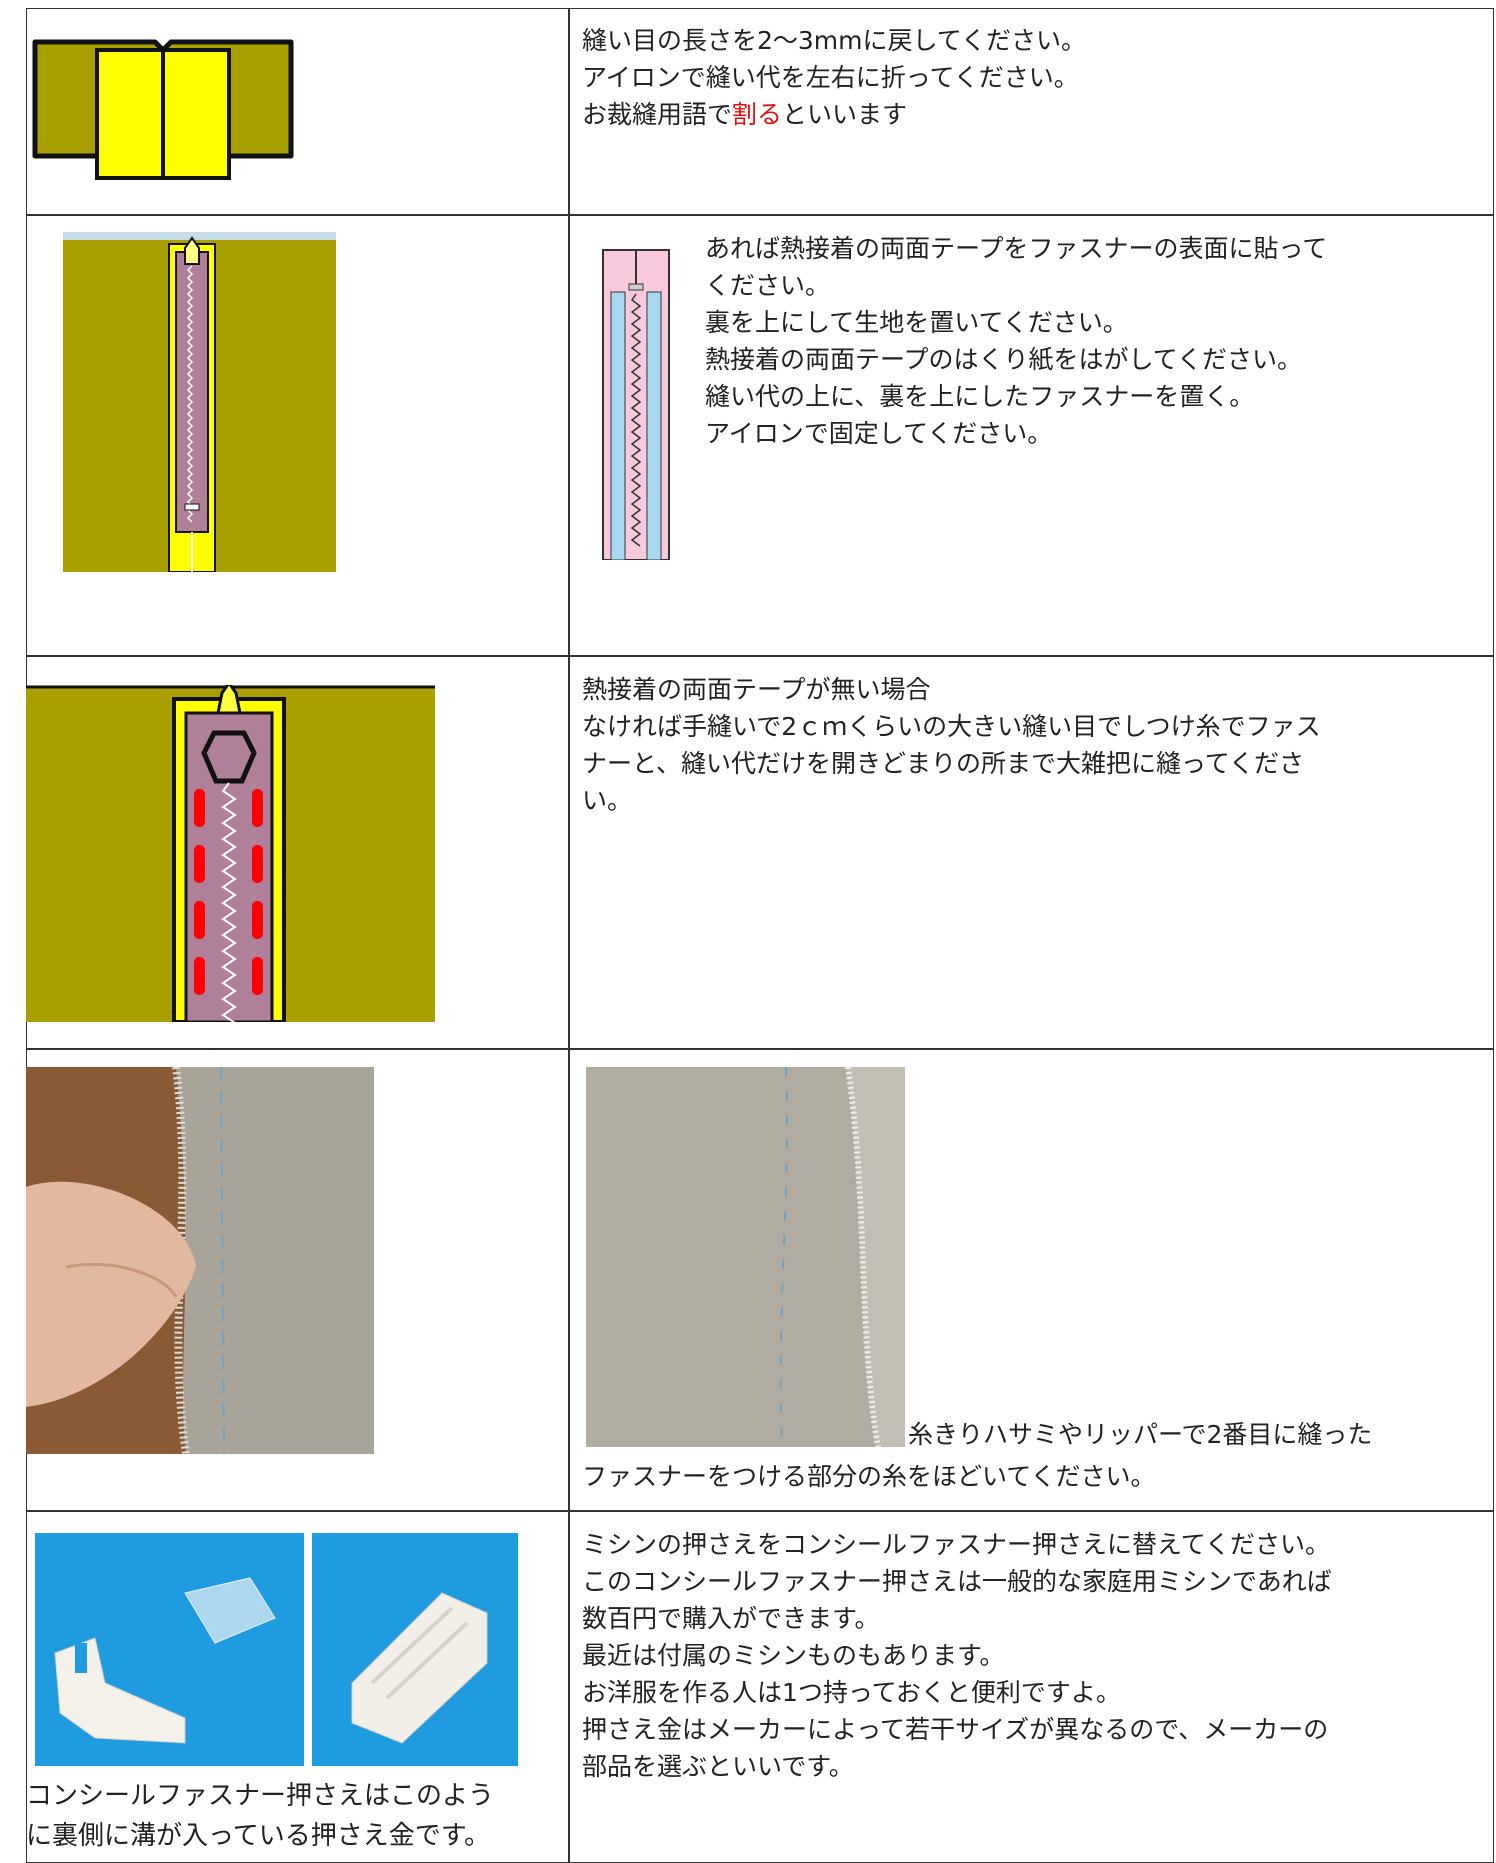 The image size is (1496, 1863). What do you see at coordinates (163, 109) in the screenshot?
I see `seam-illustration` at bounding box center [163, 109].